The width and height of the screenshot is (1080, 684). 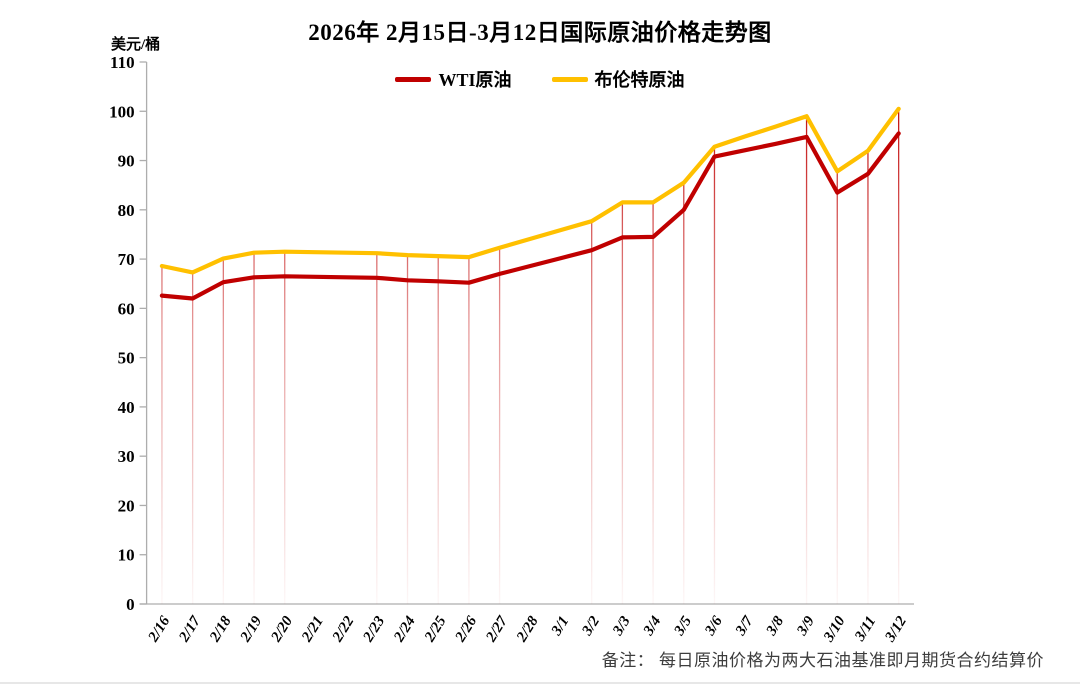 What do you see at coordinates (130, 604) in the screenshot?
I see `y-tick-label: 0` at bounding box center [130, 604].